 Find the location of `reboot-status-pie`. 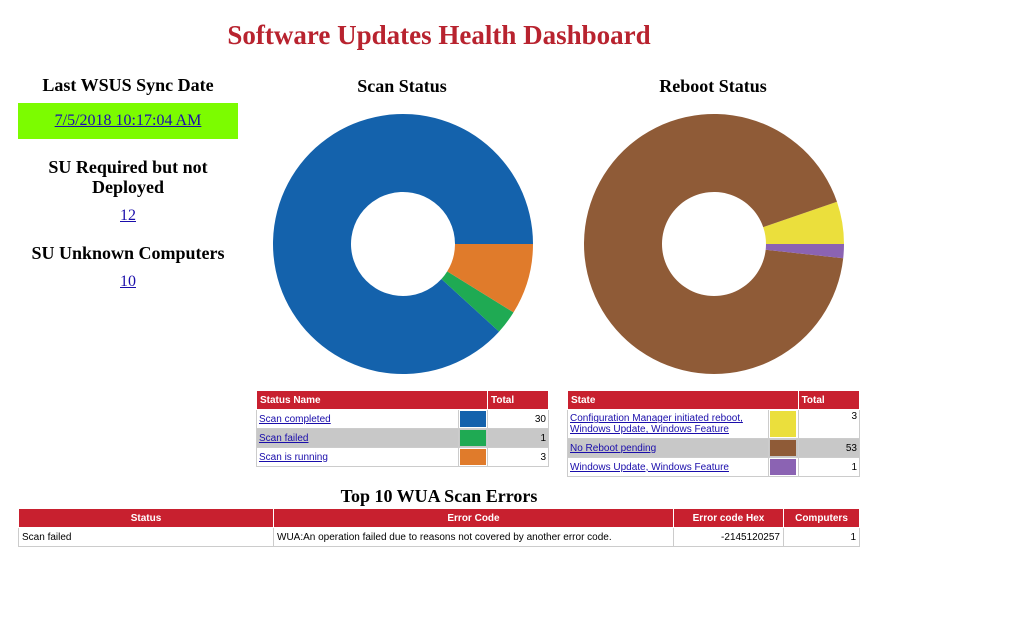

reboot-status-pie is located at coordinates (714, 244).